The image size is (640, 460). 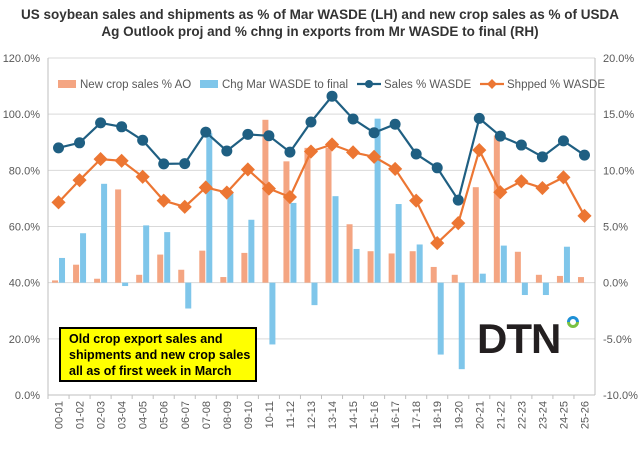 What do you see at coordinates (123, 415) in the screenshot?
I see `category-label: 03-04` at bounding box center [123, 415].